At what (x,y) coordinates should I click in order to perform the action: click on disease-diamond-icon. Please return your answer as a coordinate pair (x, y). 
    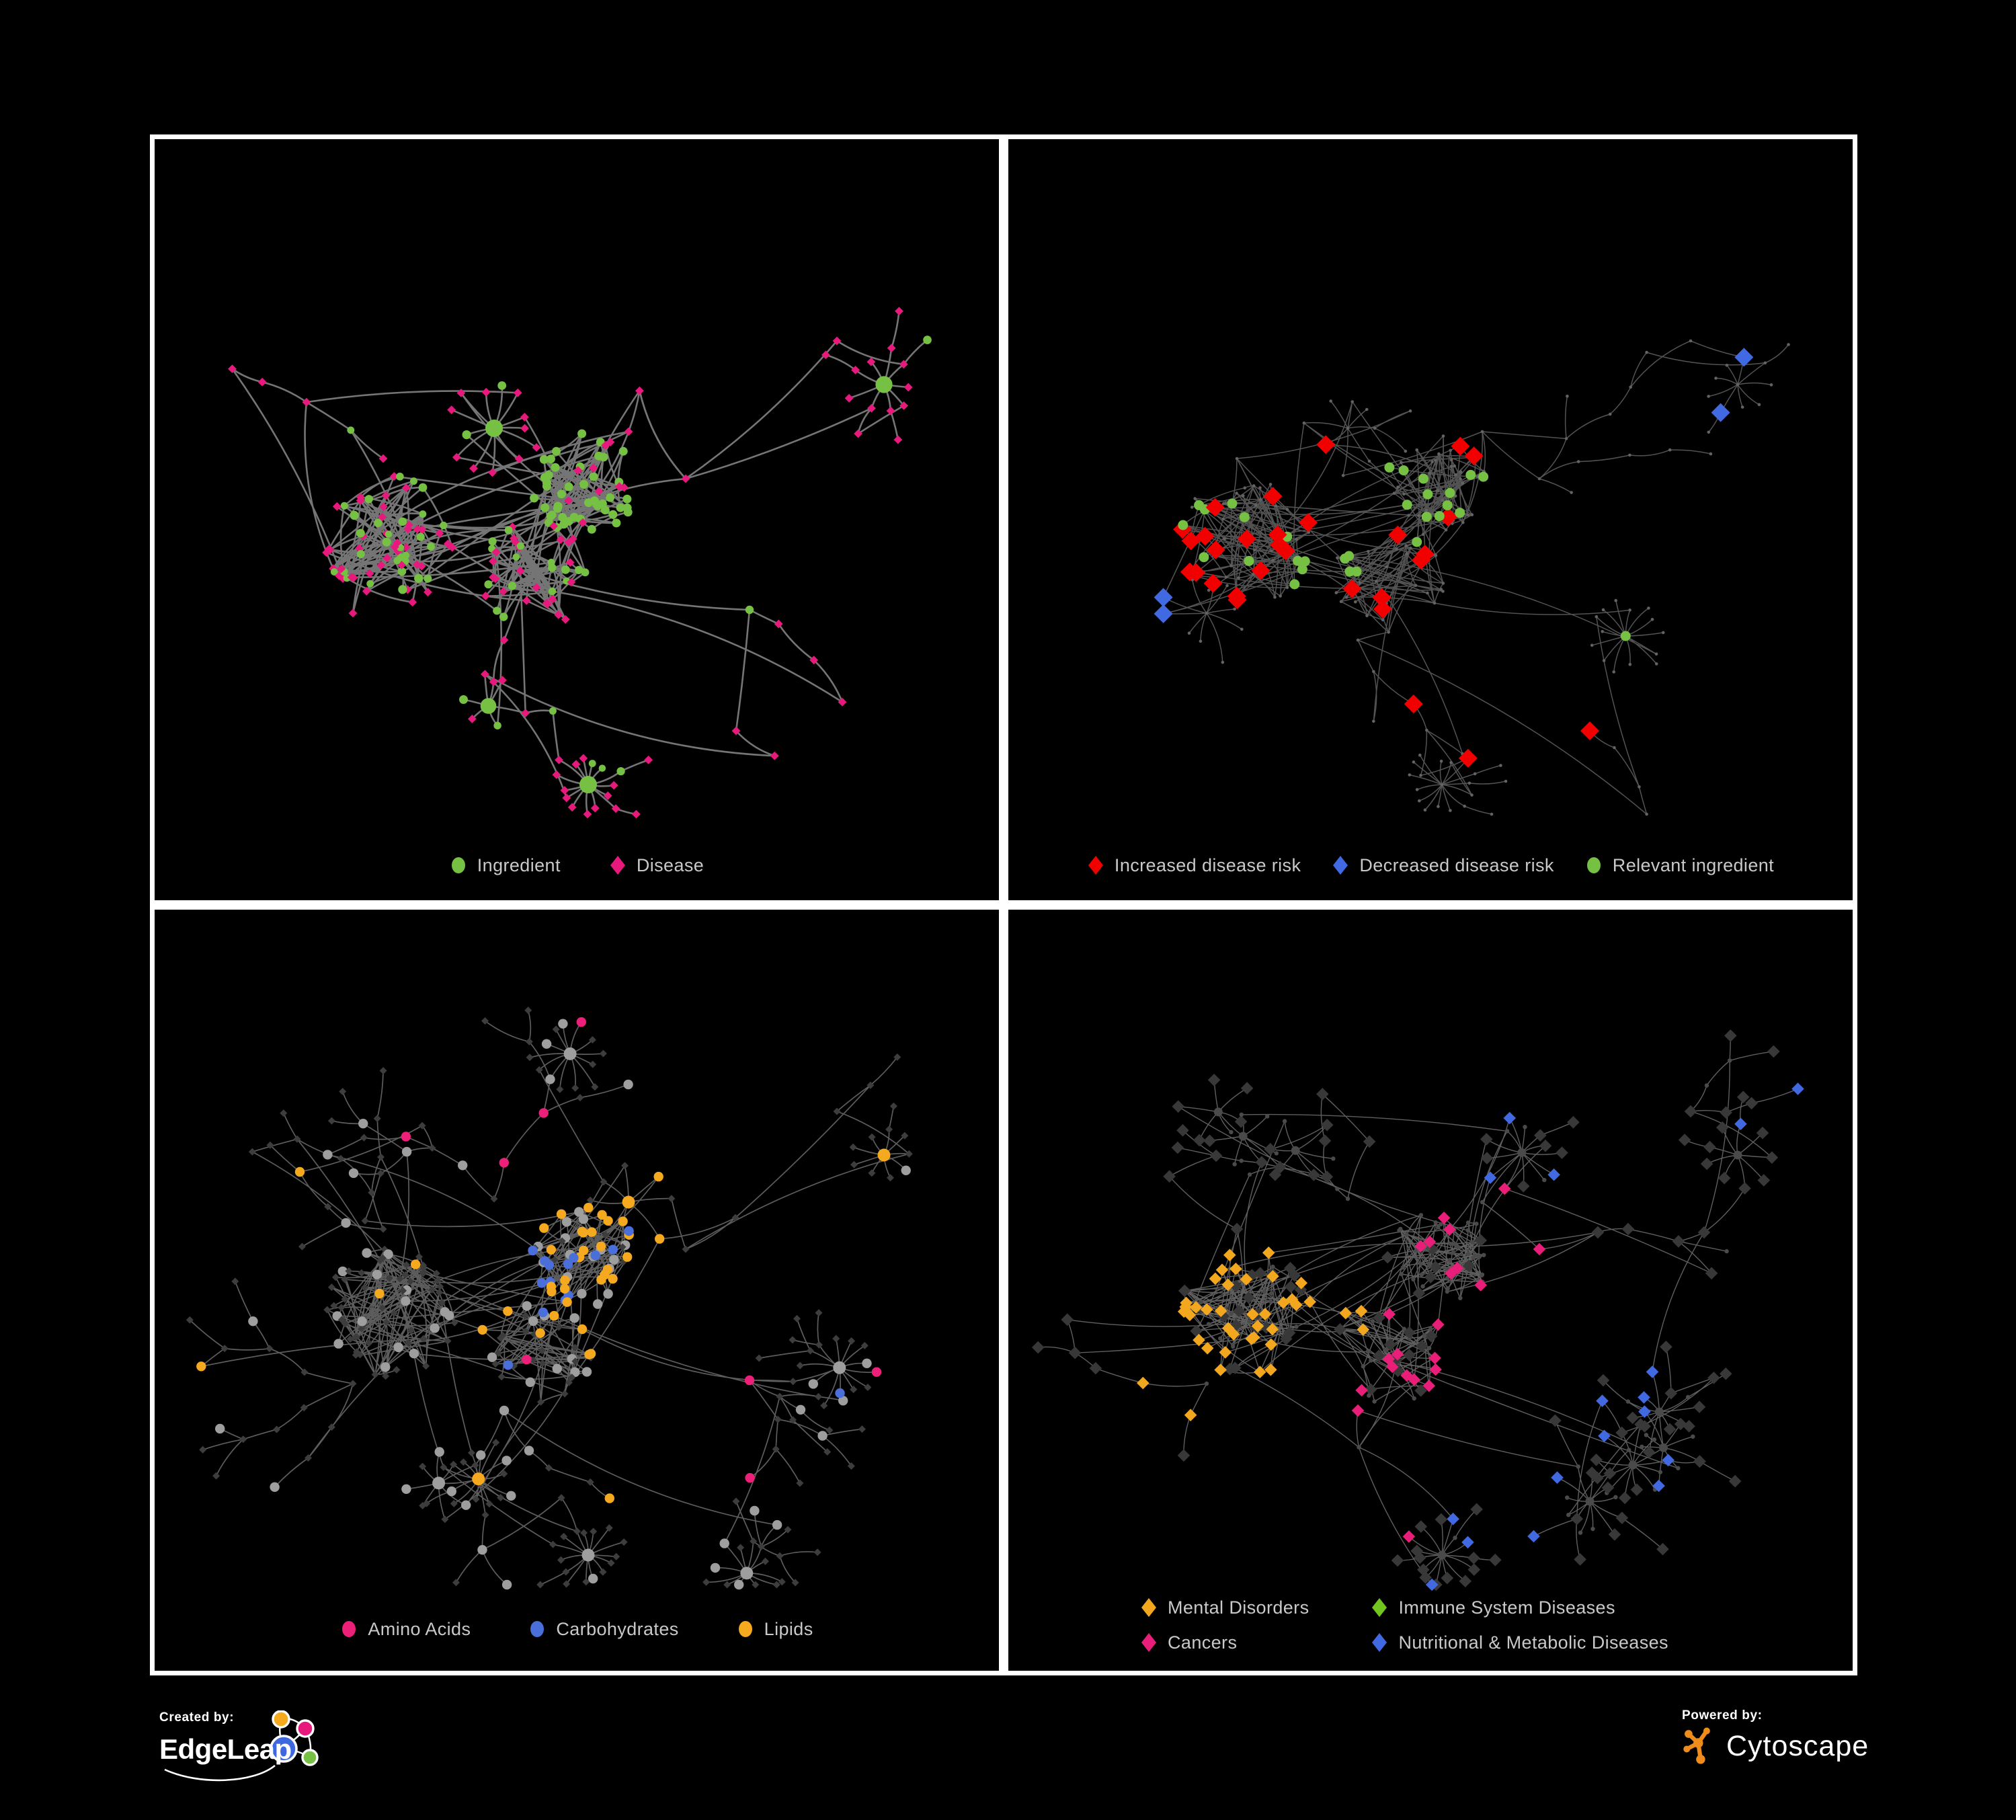
    Looking at the image, I should click on (617, 865).